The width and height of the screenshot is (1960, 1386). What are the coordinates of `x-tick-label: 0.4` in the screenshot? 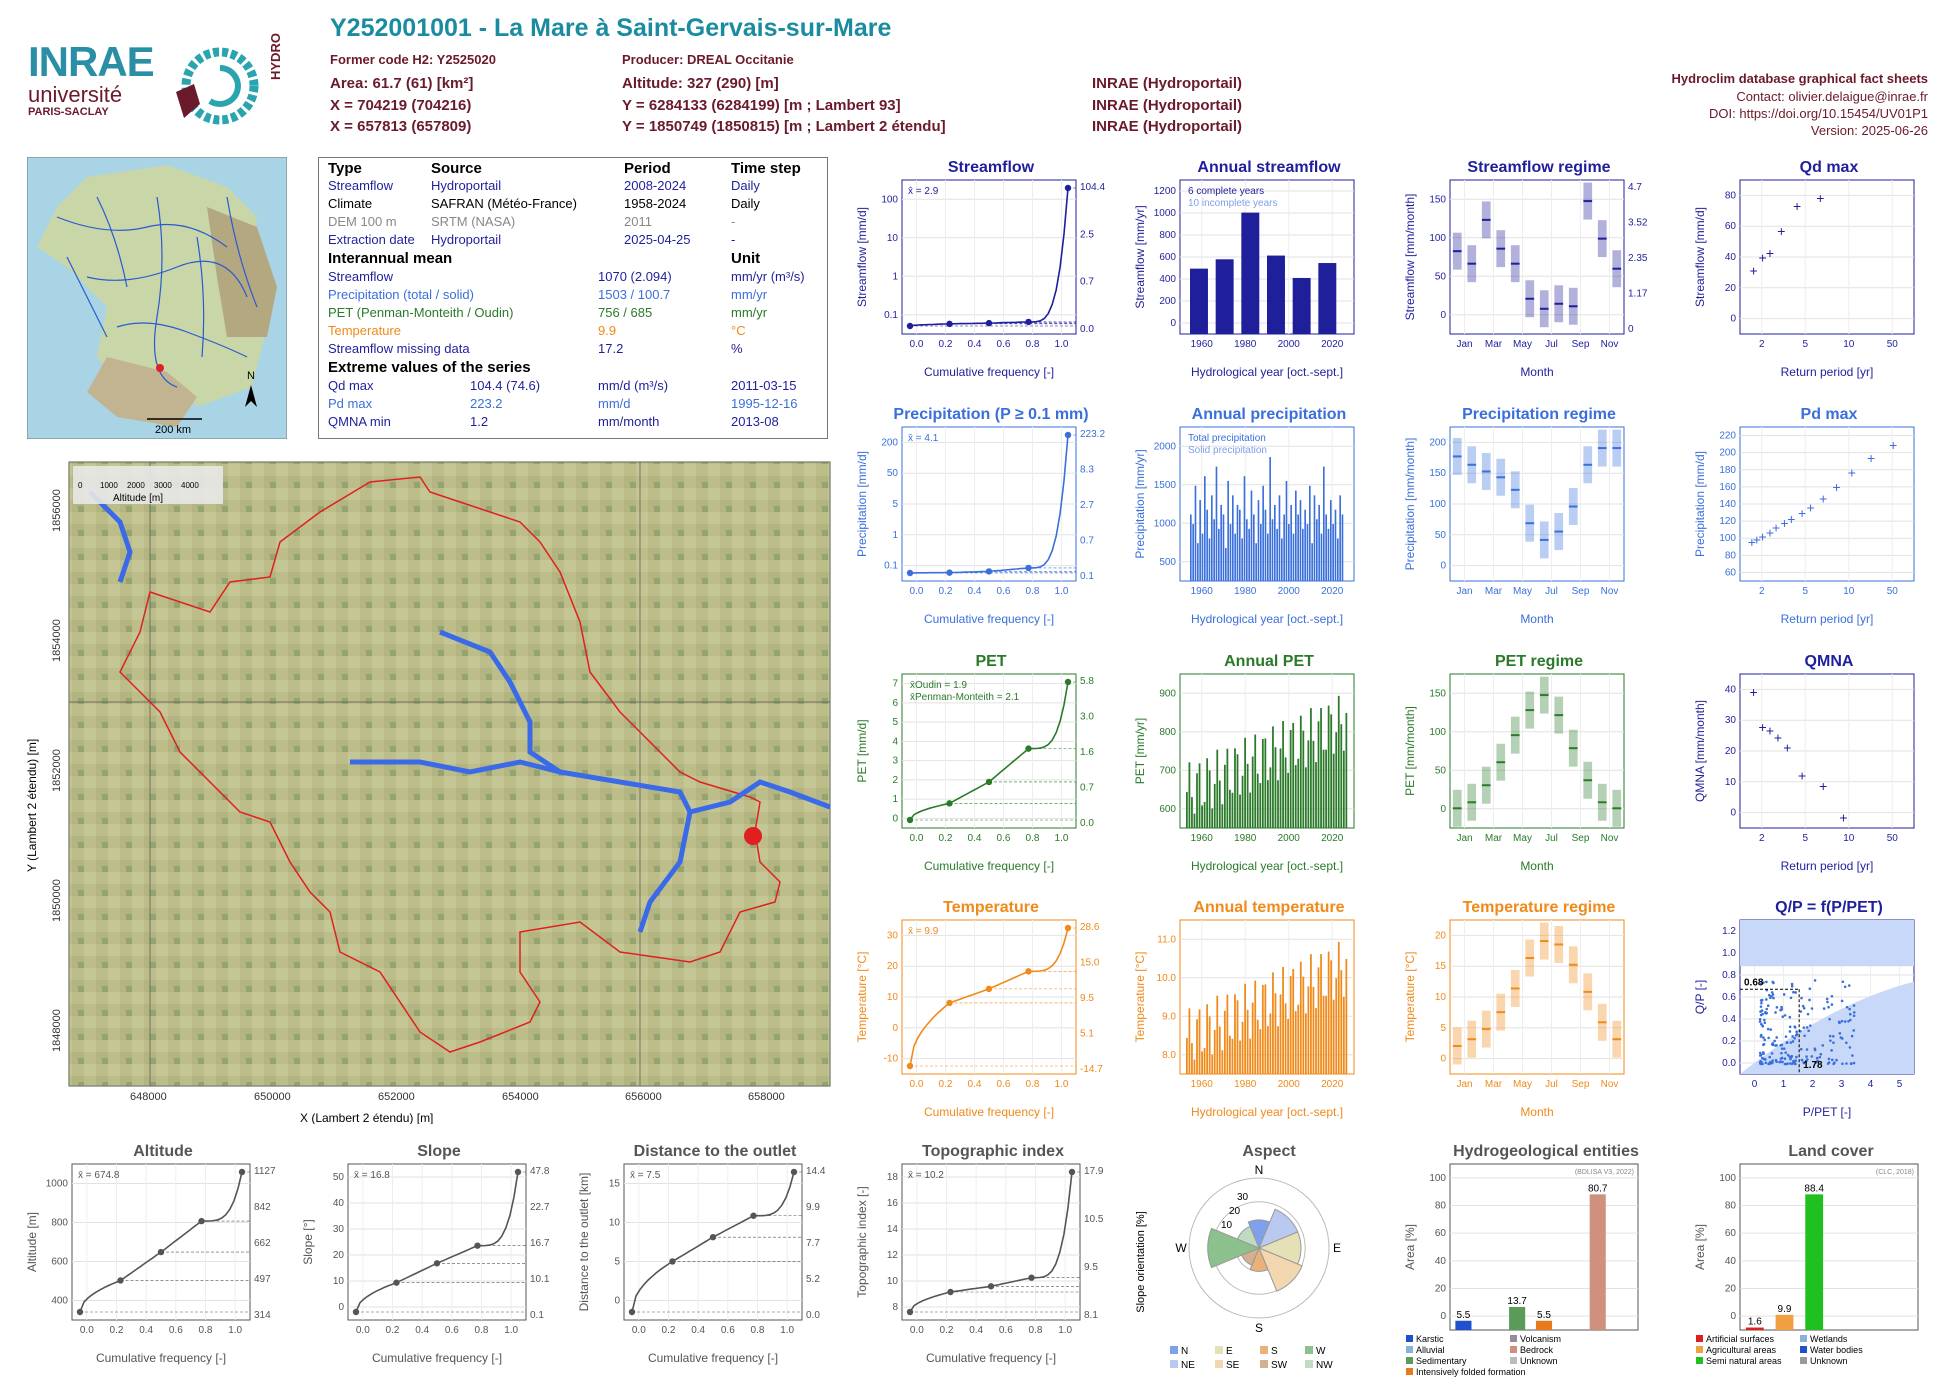 It's located at (975, 591).